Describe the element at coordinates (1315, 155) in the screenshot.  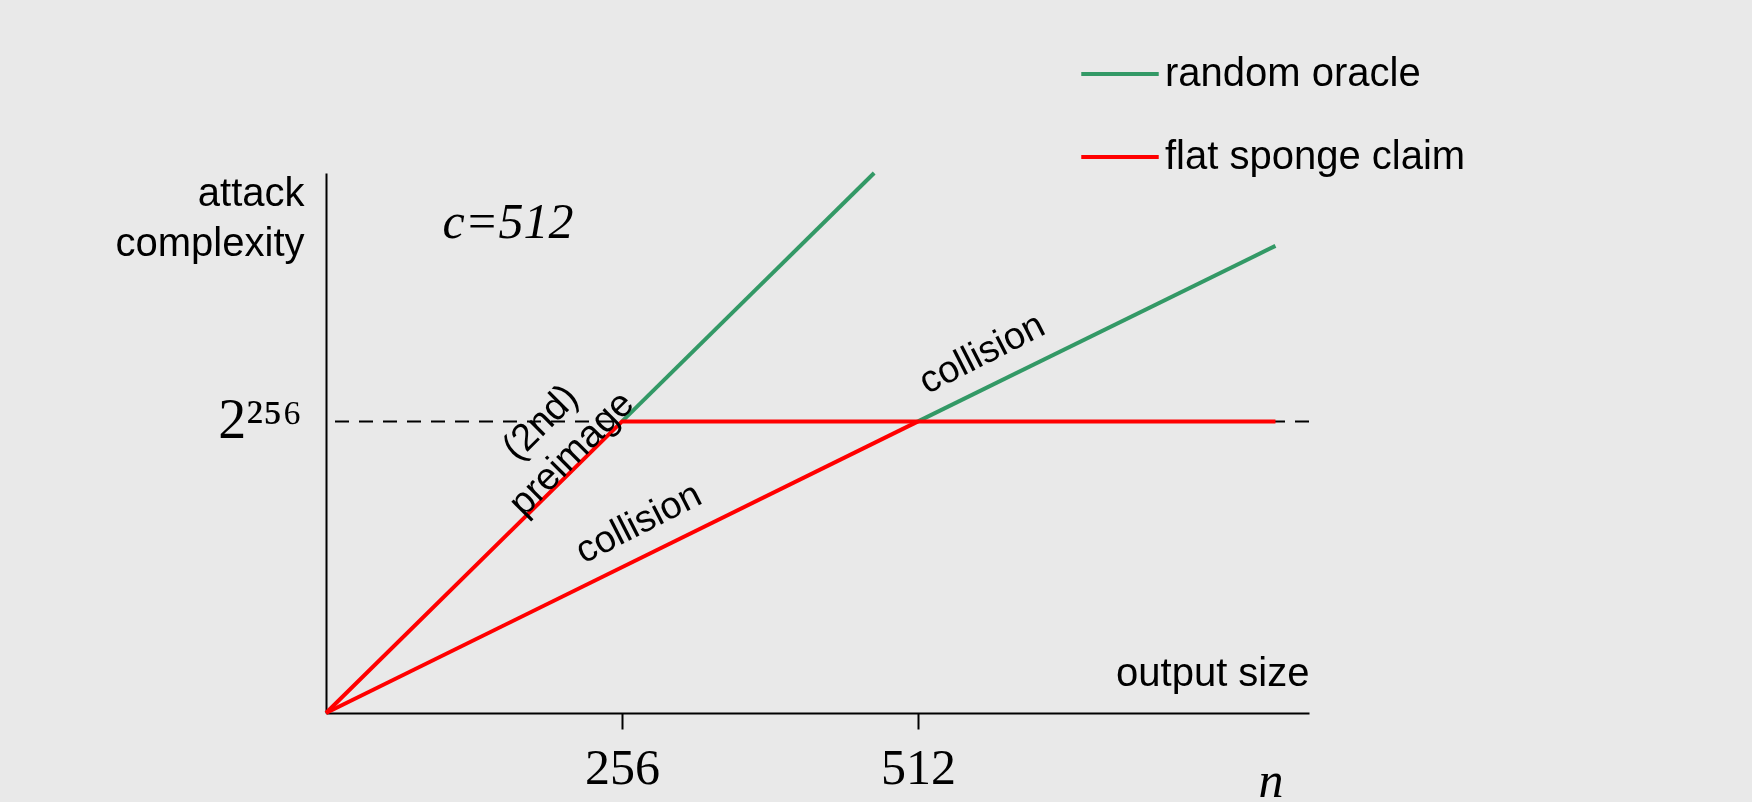
I see `legend-label: flat sponge claim` at that location.